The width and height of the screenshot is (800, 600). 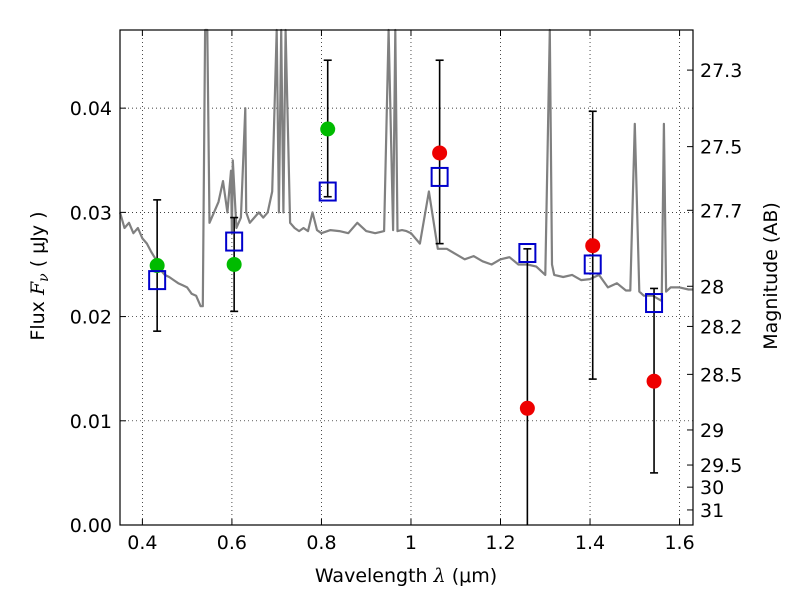 What do you see at coordinates (590, 543) in the screenshot?
I see `x-tick-label: 1.4` at bounding box center [590, 543].